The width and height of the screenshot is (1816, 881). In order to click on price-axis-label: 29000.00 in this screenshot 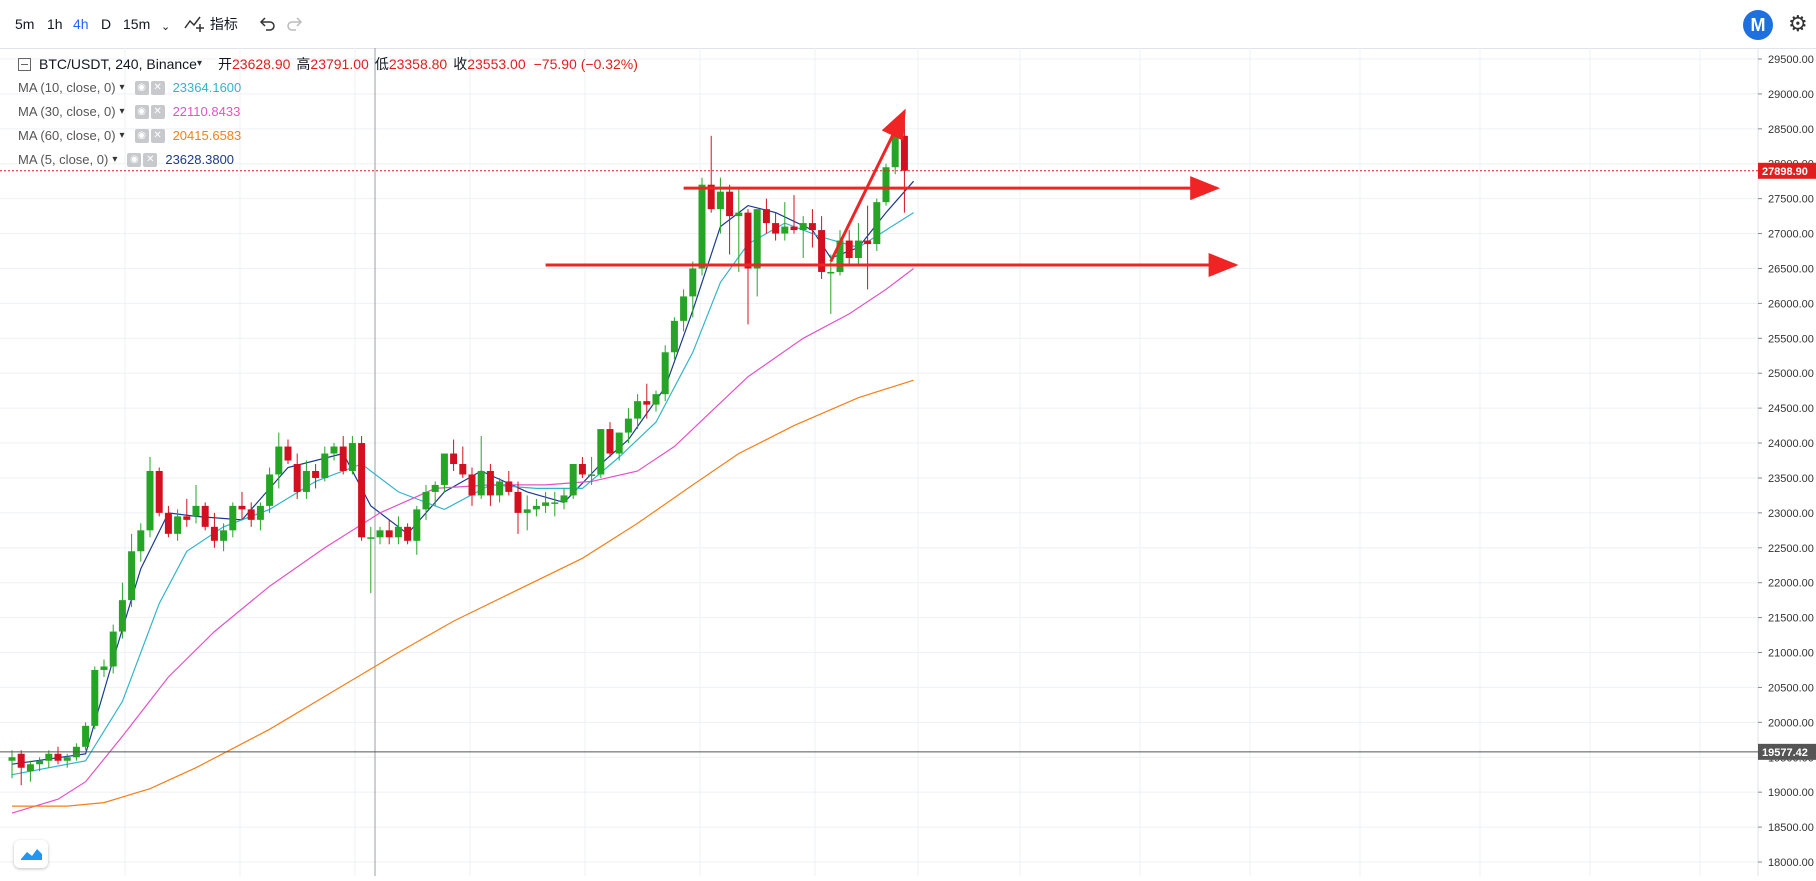, I will do `click(1791, 95)`.